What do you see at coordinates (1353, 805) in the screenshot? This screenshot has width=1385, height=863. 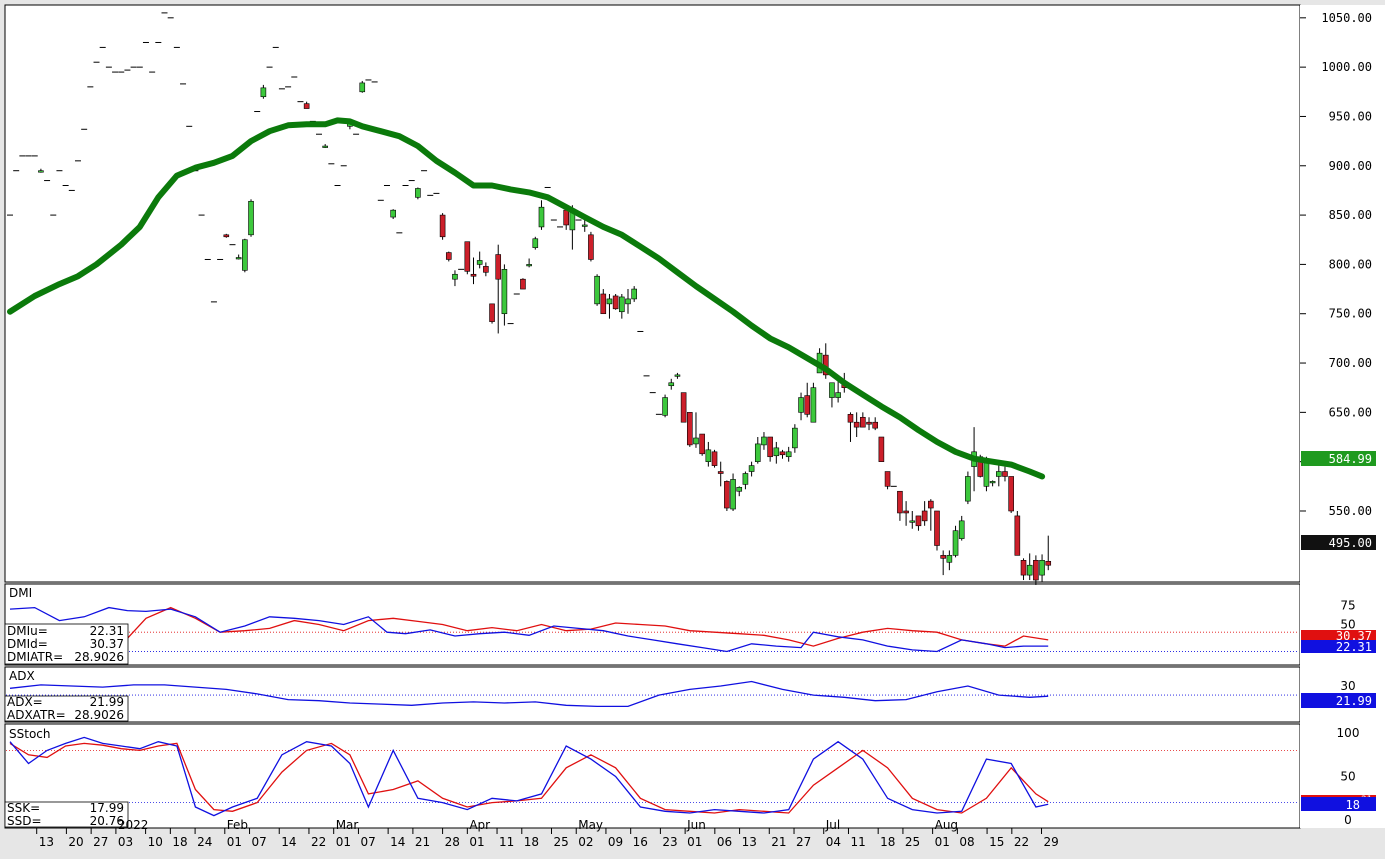 I see `ssk-badge-text: 18` at bounding box center [1353, 805].